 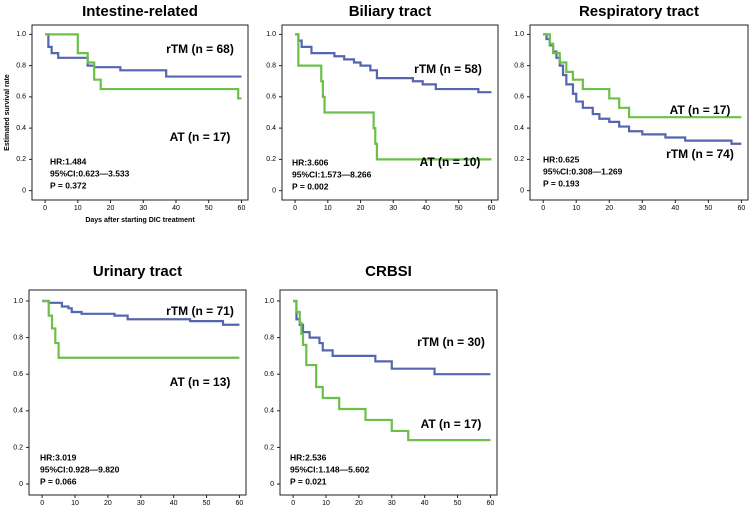 What do you see at coordinates (80, 469) in the screenshot?
I see `stat-annotation: 95%CI:0.928—9.820` at bounding box center [80, 469].